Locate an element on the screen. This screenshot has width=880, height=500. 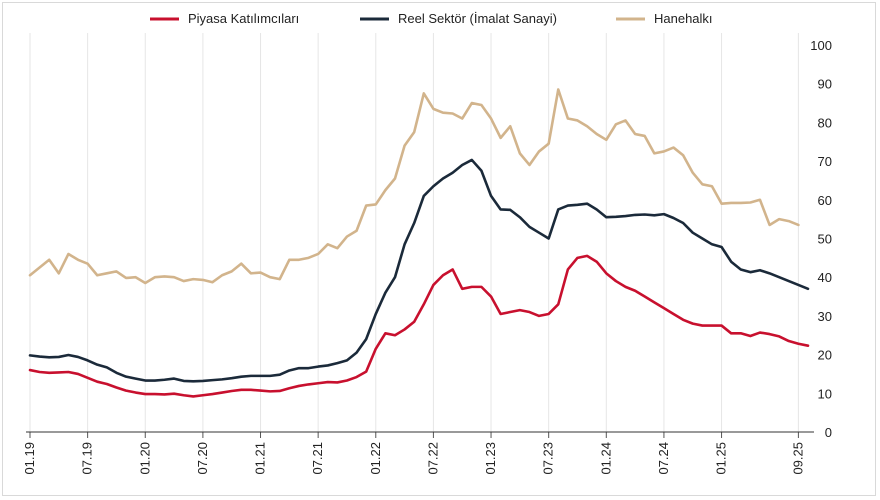
y-tick-label: 50 is located at coordinates (825, 239).